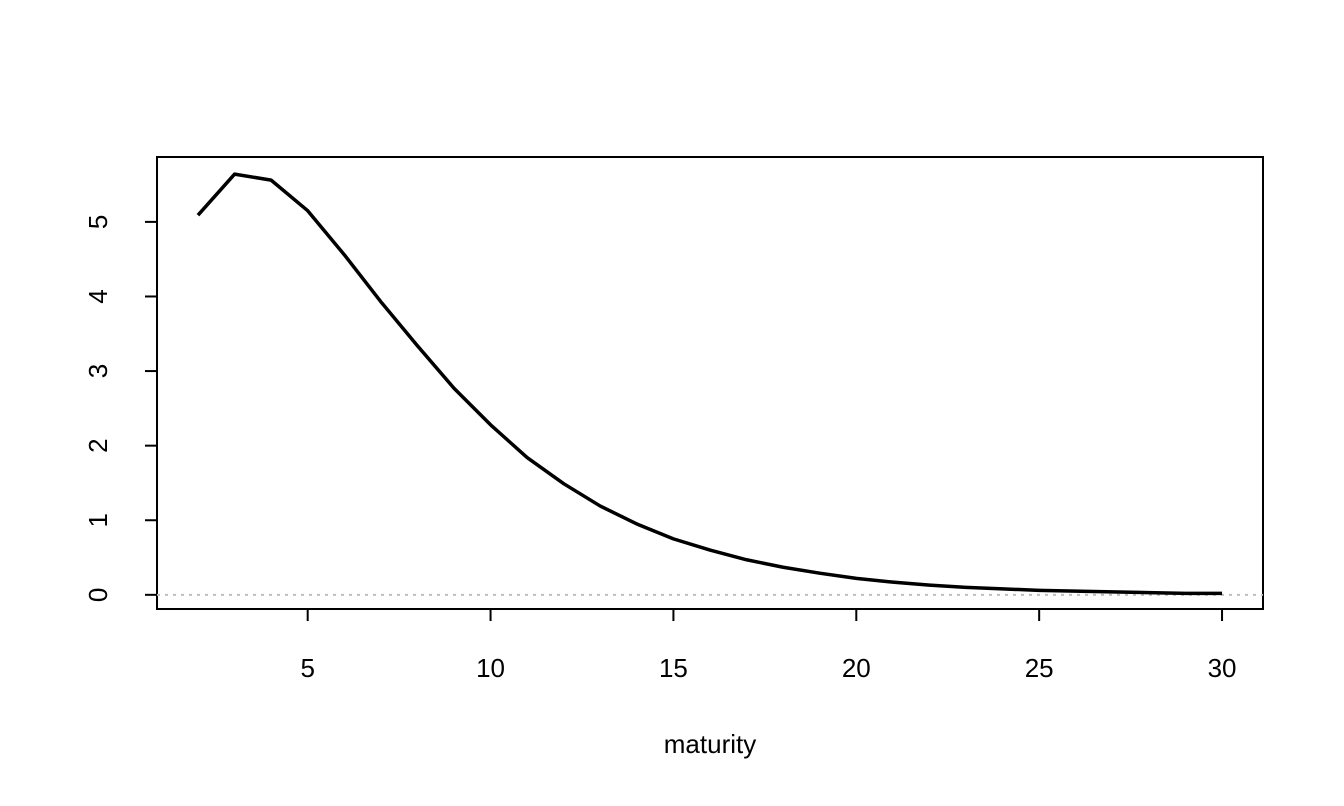 The width and height of the screenshot is (1344, 806). I want to click on x-tick-label: 25, so click(1039, 668).